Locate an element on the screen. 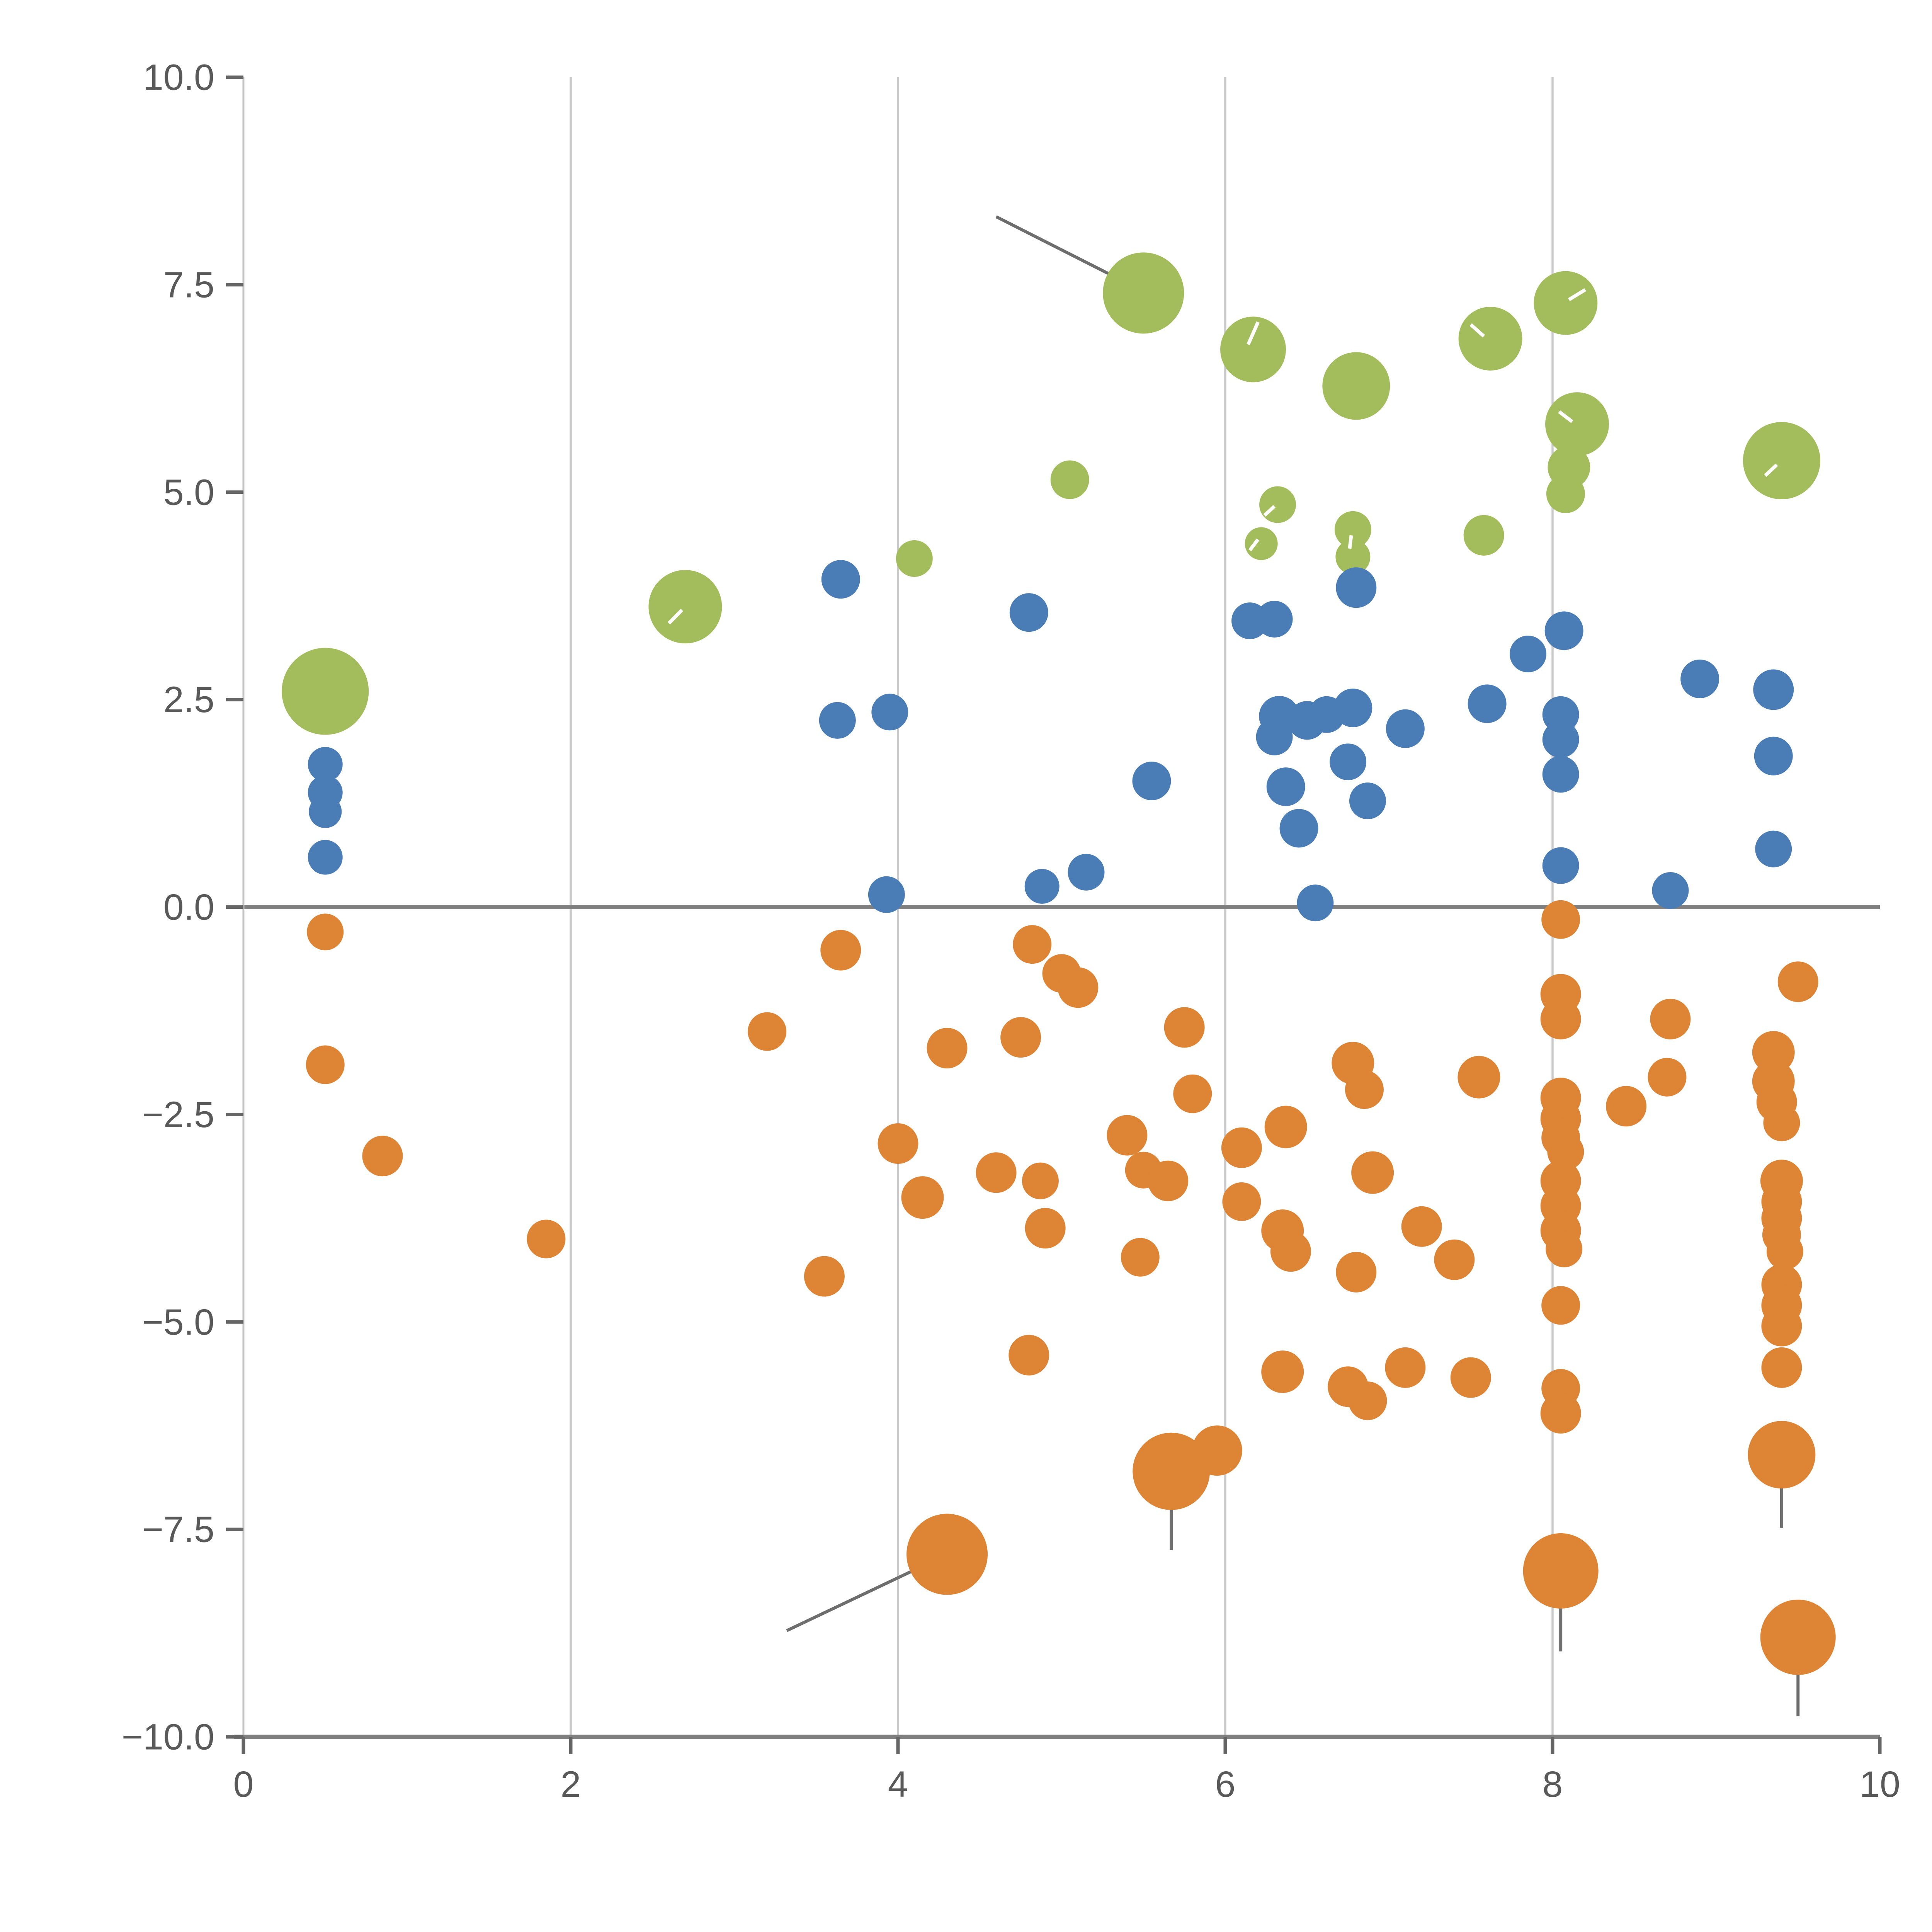 The height and width of the screenshot is (1932, 1932). x-tick-label: 0 is located at coordinates (244, 1785).